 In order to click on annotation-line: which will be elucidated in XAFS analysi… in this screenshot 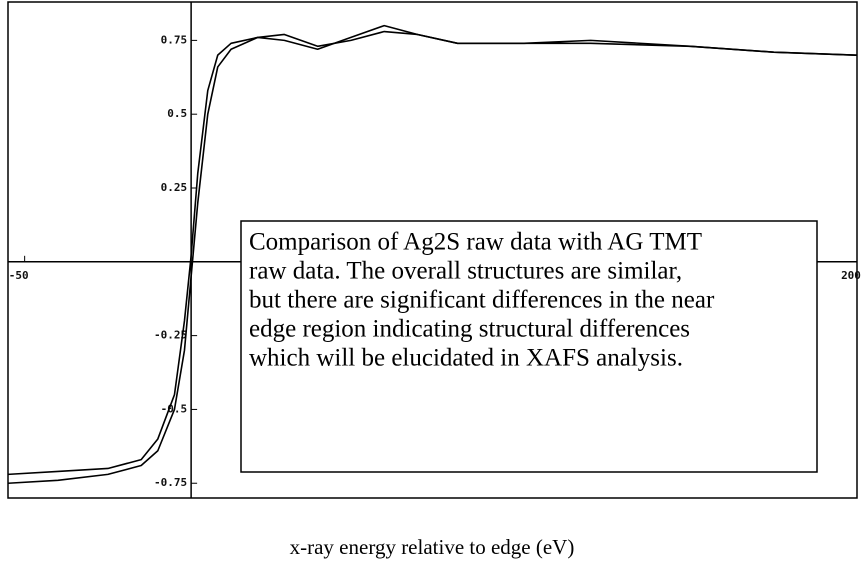, I will do `click(466, 358)`.